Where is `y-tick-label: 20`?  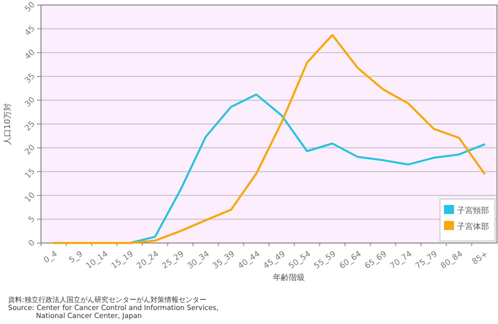
y-tick-label: 20 is located at coordinates (30, 149).